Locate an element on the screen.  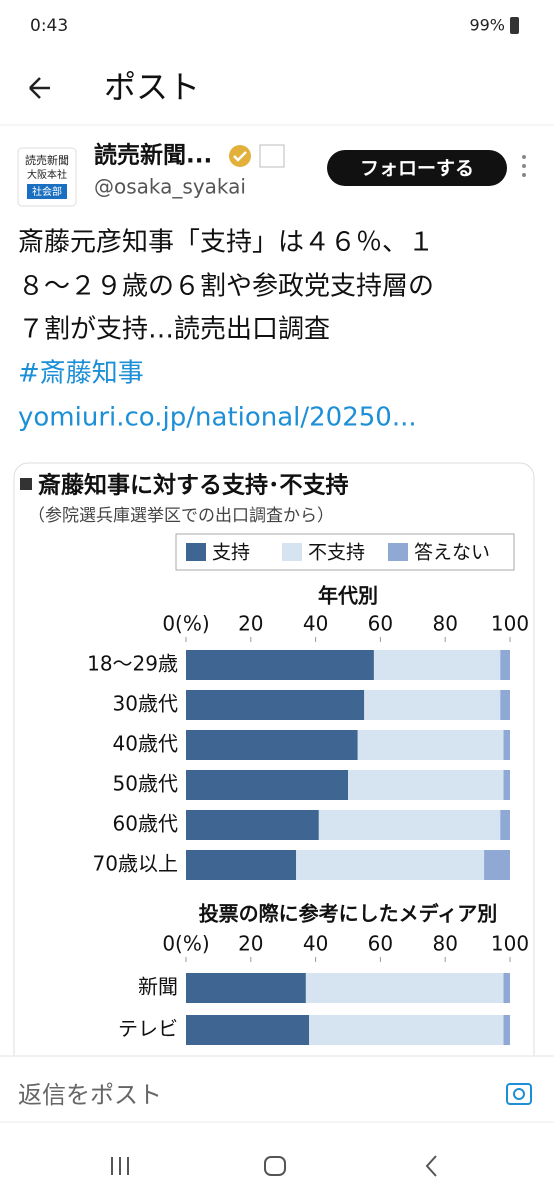
avatar: 読売新聞 大阪本社 社会部 is located at coordinates (47, 177).